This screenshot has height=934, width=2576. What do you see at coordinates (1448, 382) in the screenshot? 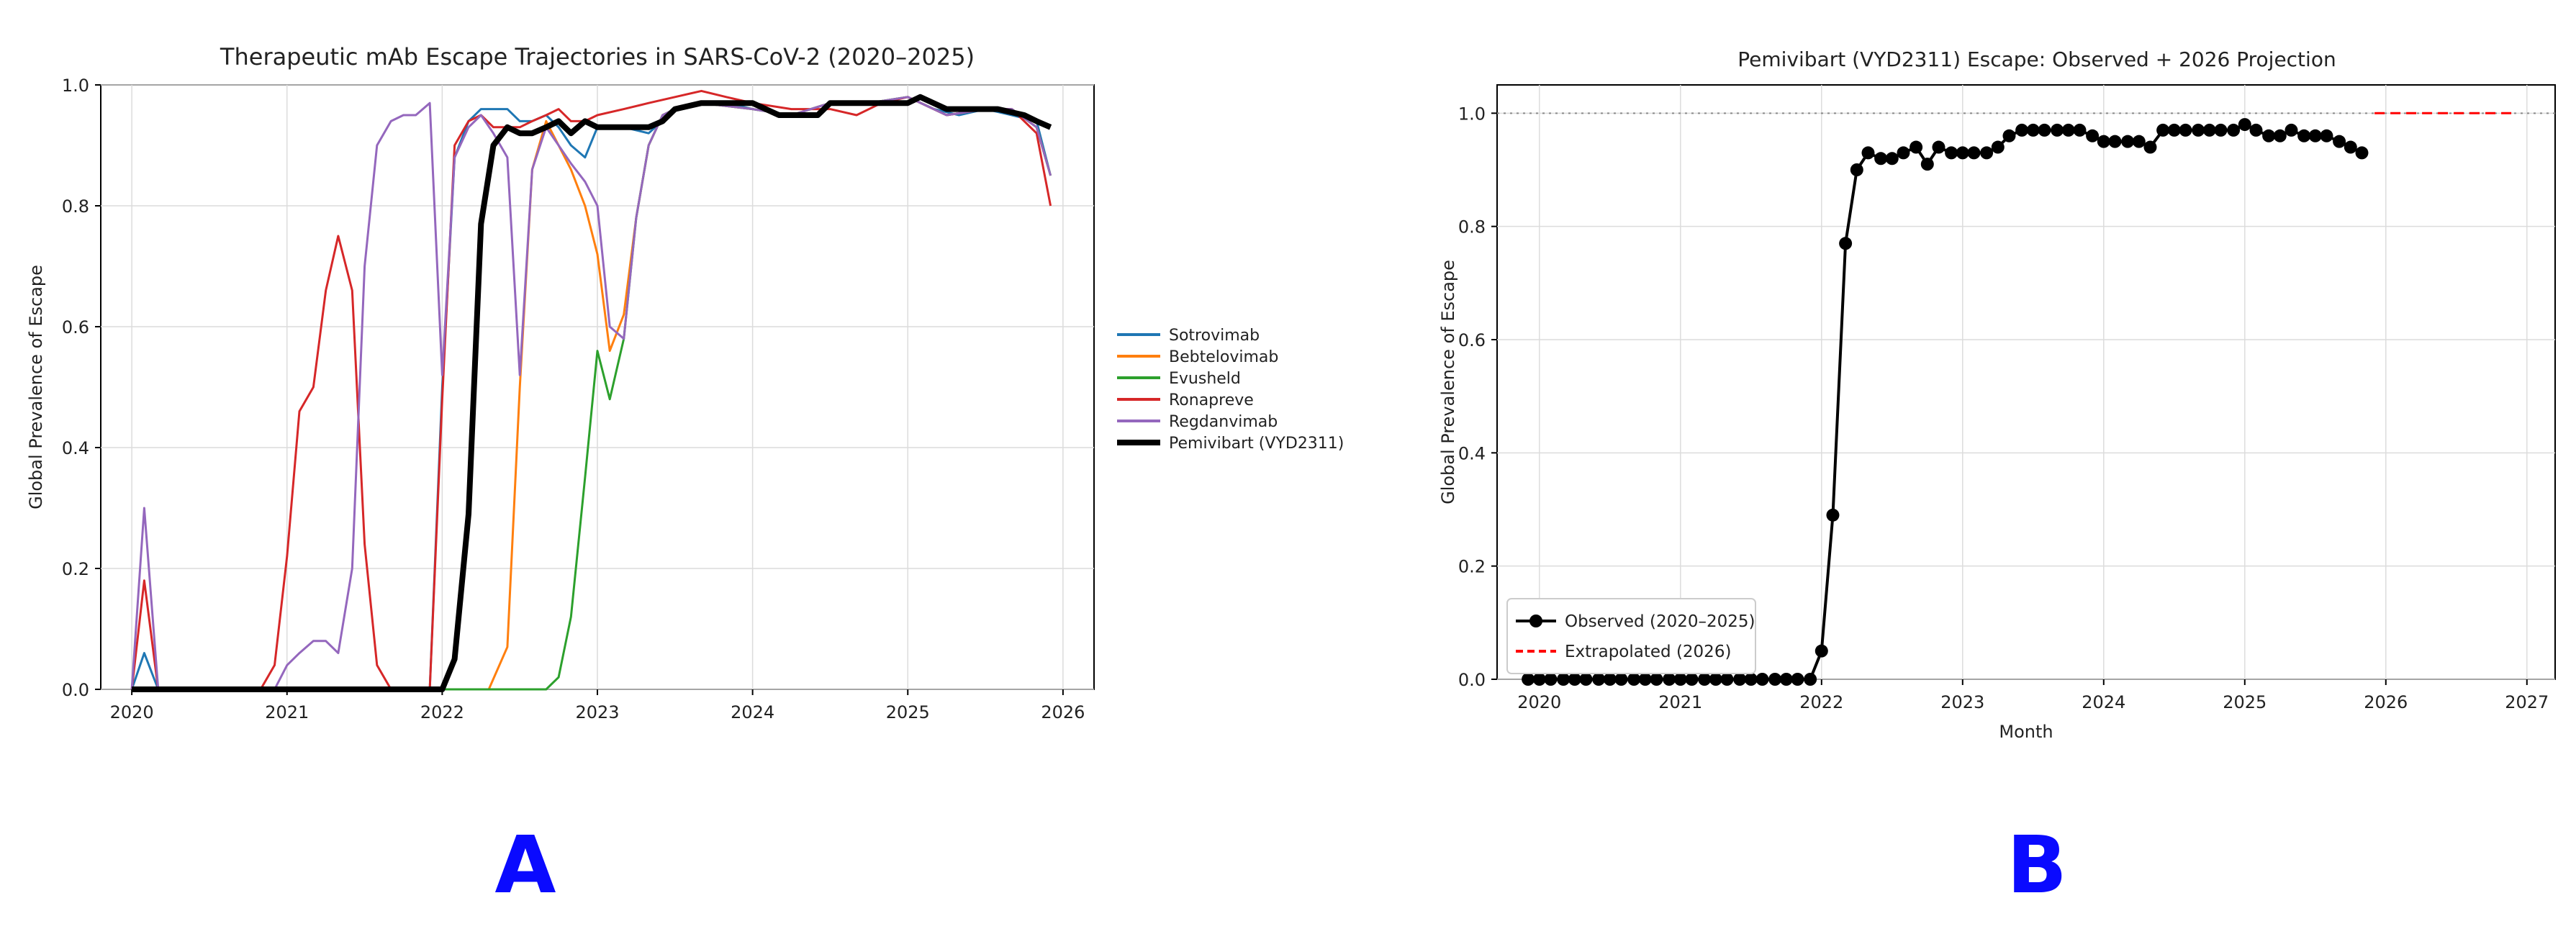
I see `chart-b-ylabel: Global Prevalence of Escape` at bounding box center [1448, 382].